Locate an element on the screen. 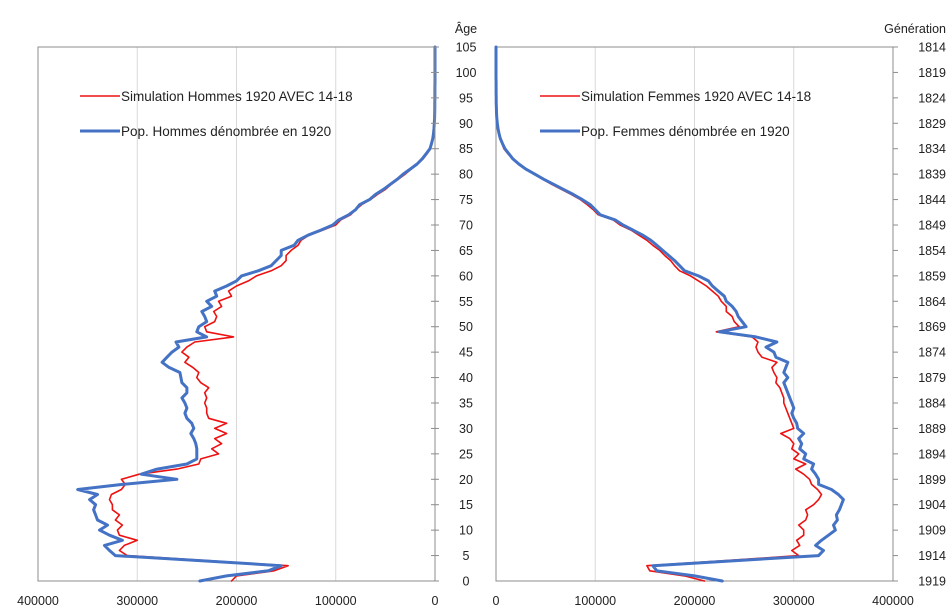  generation-axis-title: Génération is located at coordinates (915, 29).